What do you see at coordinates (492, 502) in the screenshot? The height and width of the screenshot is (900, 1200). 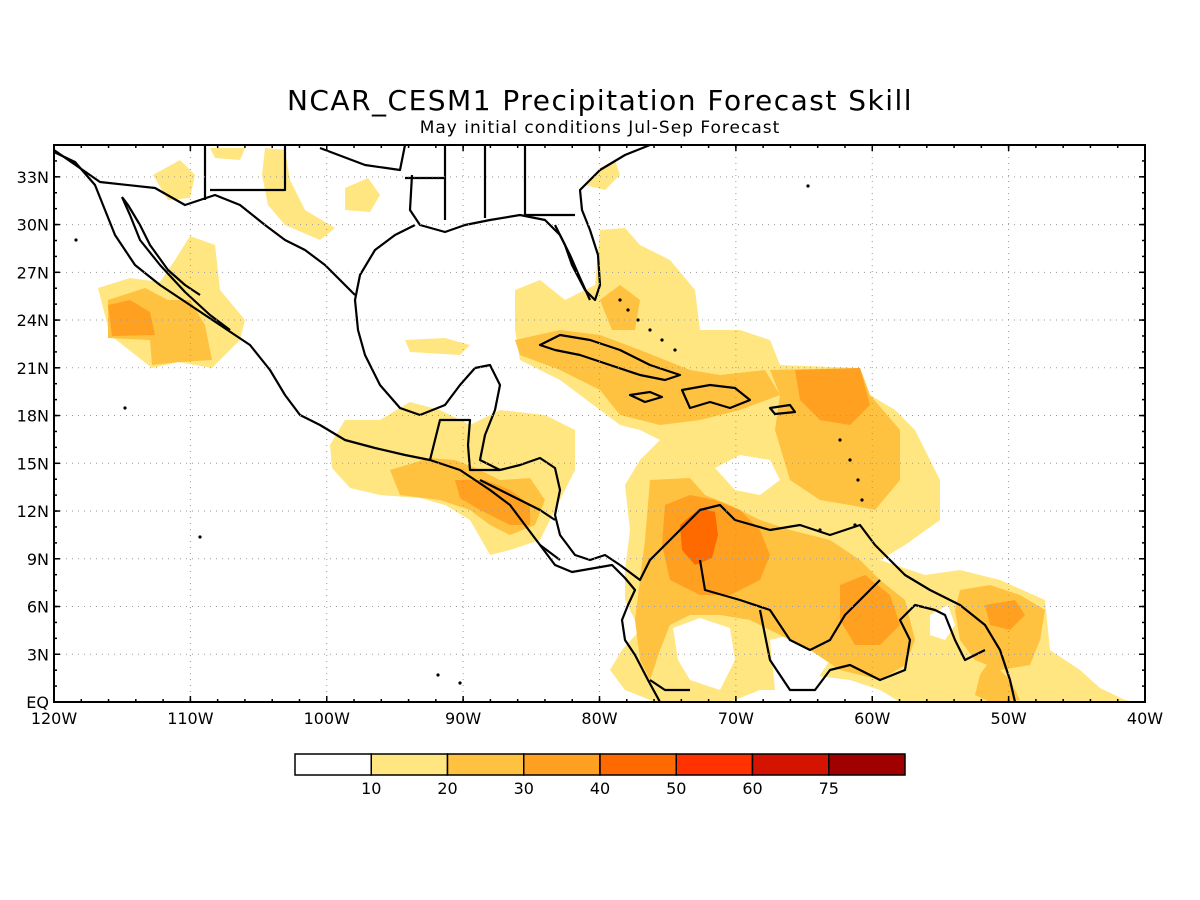 I see `skill-region-gulf-fonseca` at bounding box center [492, 502].